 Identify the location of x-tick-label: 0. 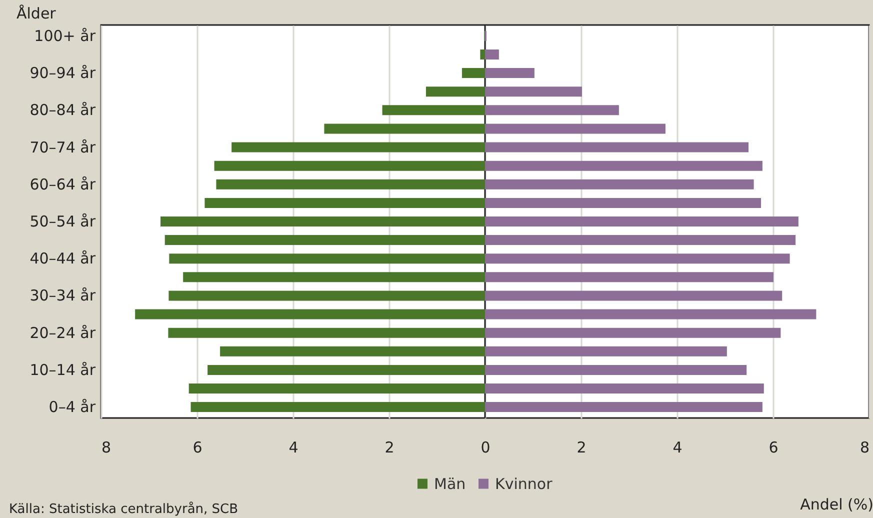
(485, 447).